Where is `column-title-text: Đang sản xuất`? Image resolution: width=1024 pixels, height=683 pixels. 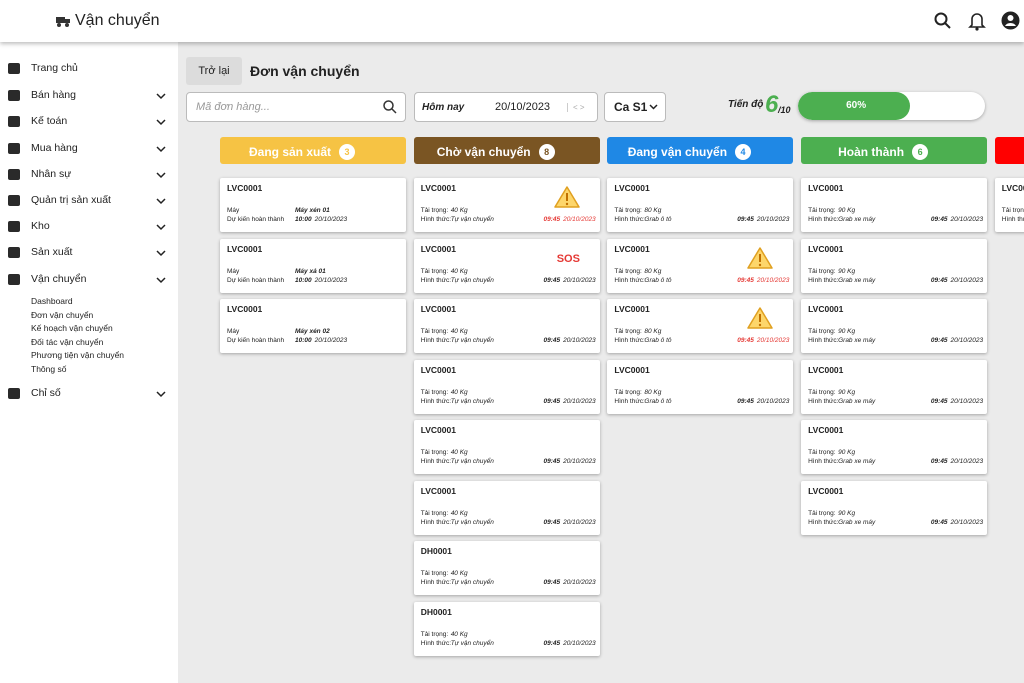 column-title-text: Đang sản xuất is located at coordinates (290, 152).